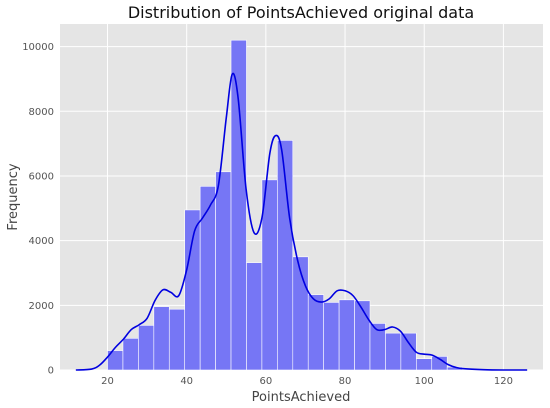 The height and width of the screenshot is (408, 550). Describe the element at coordinates (41, 241) in the screenshot. I see `y-tick-label: 4000` at that location.